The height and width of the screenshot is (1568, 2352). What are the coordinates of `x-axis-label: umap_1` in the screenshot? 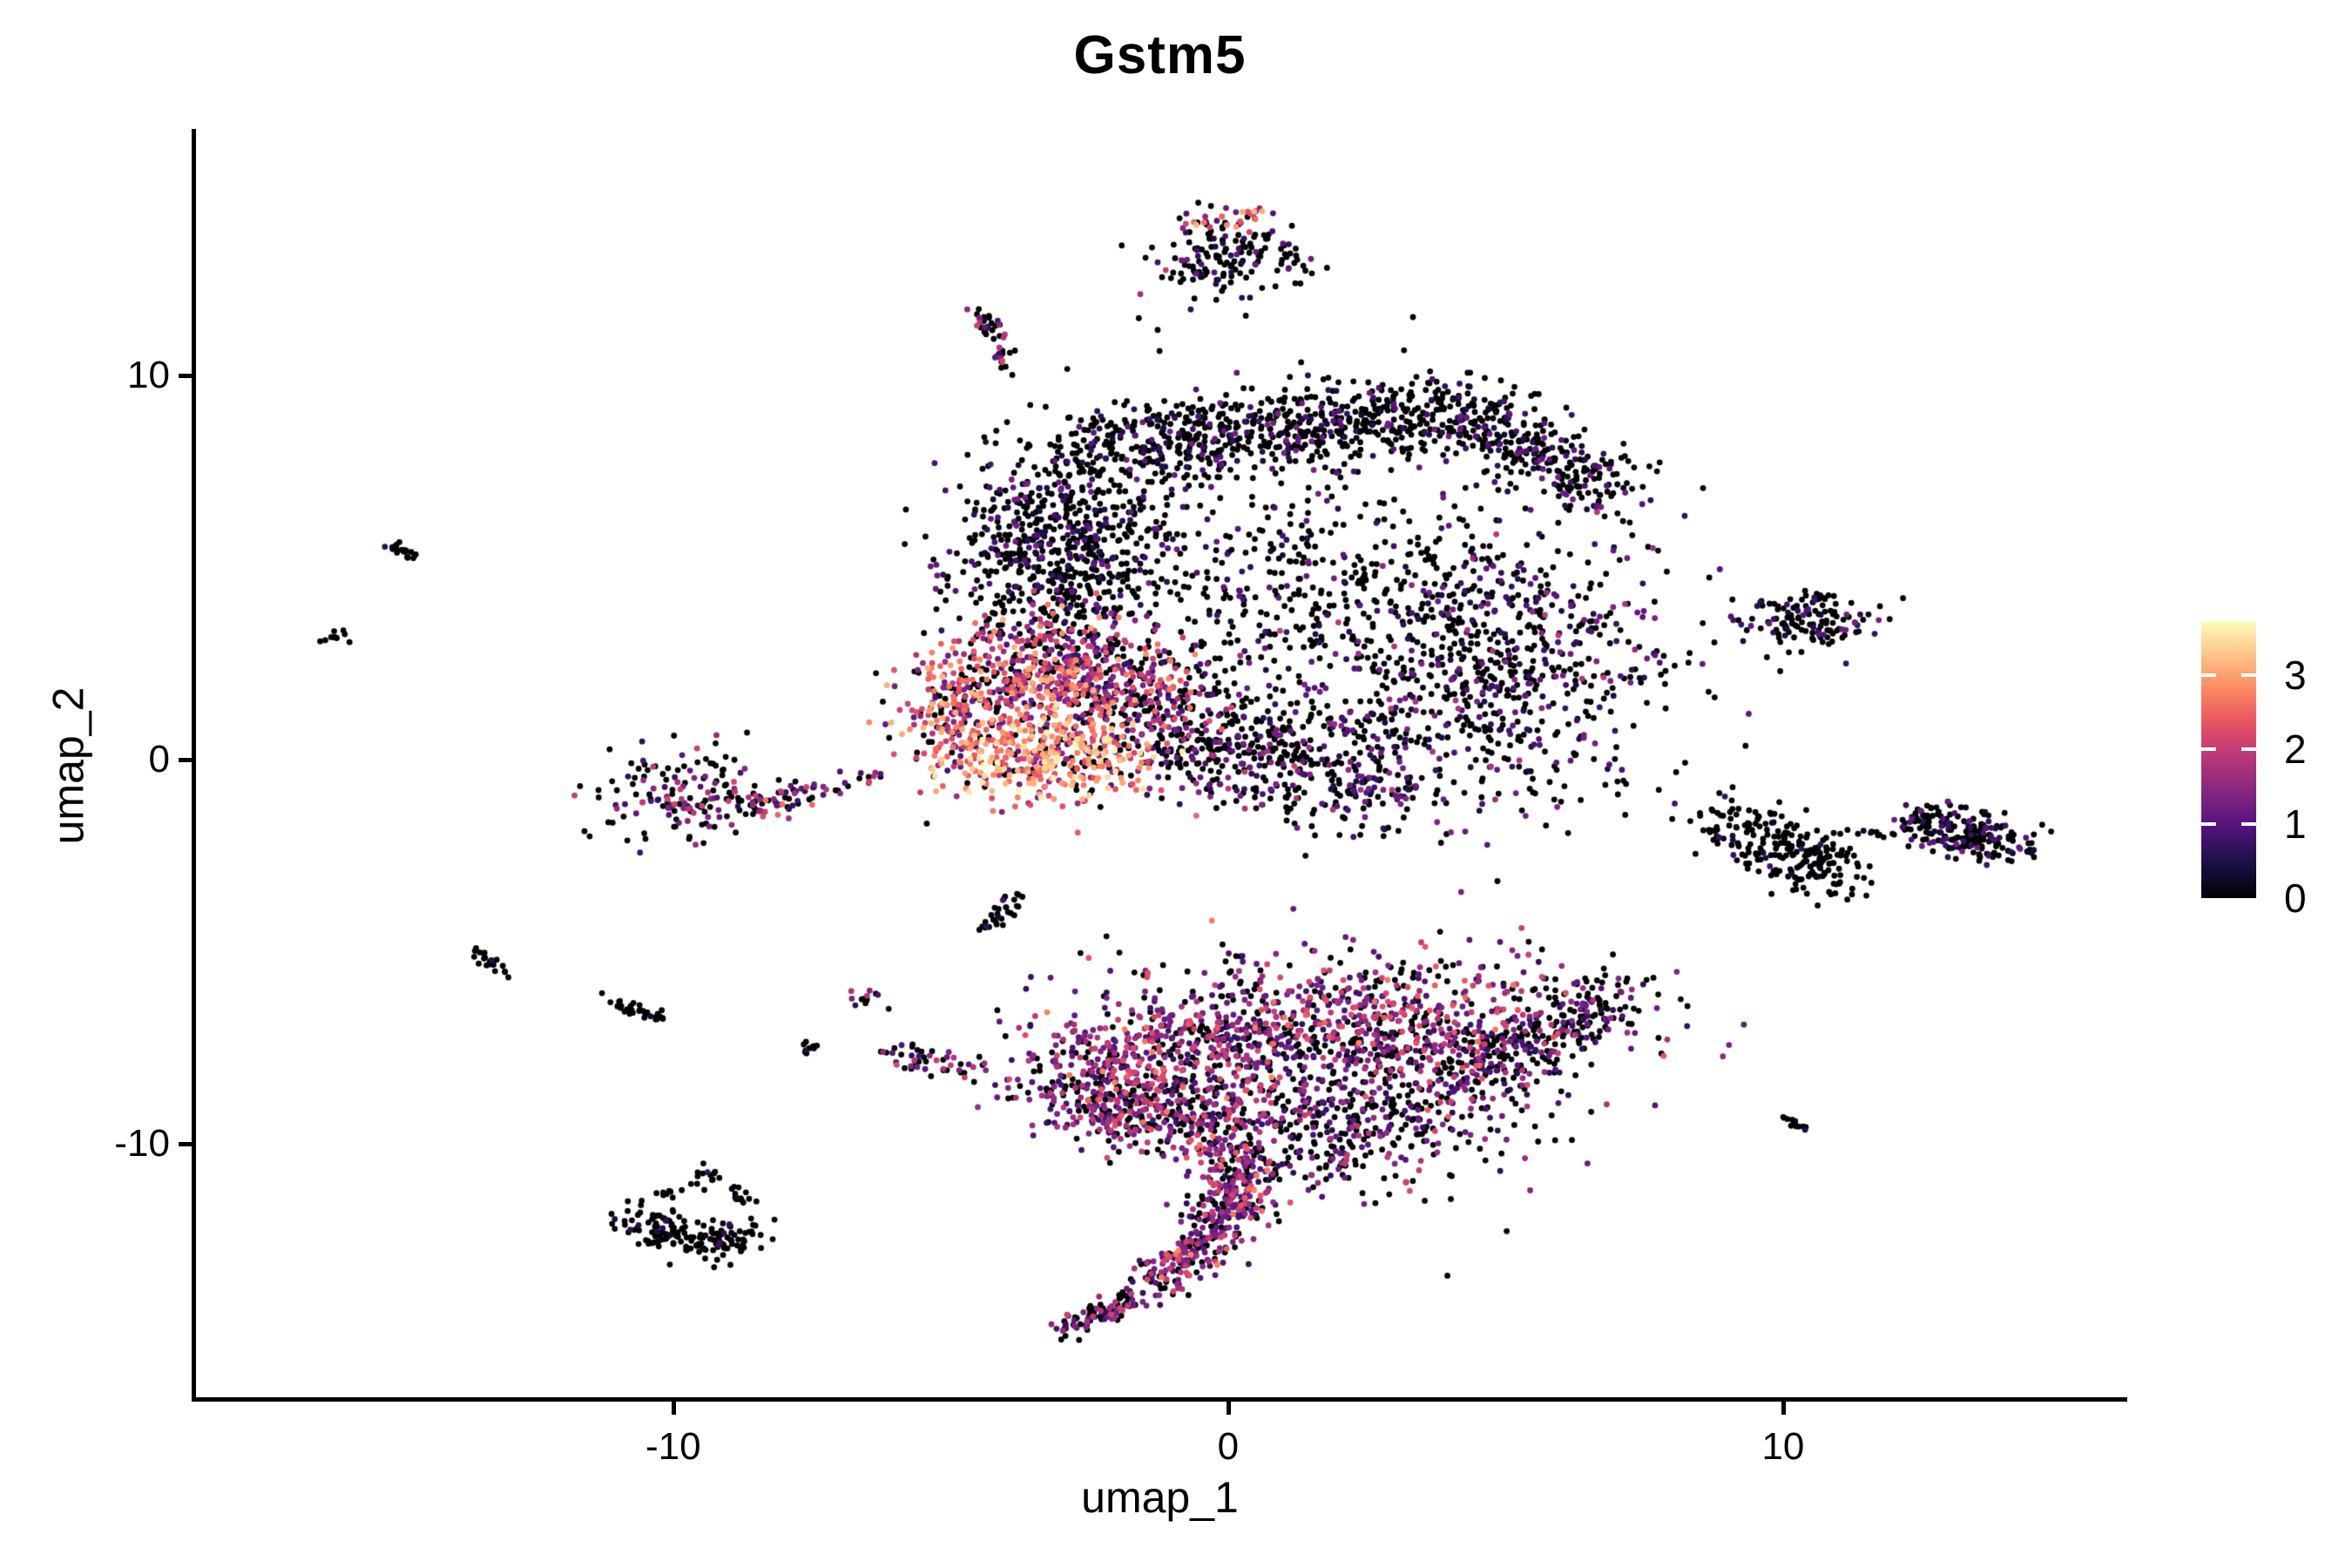 It's located at (1160, 1497).